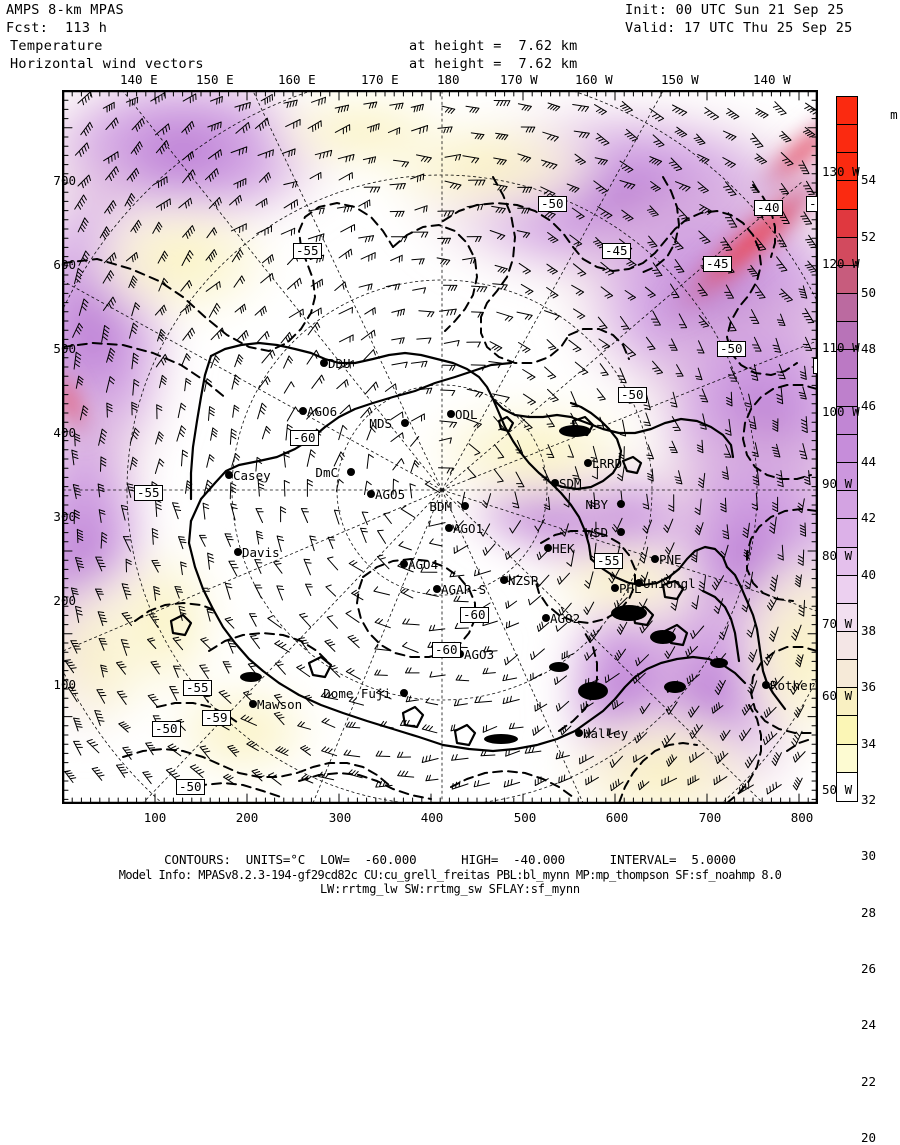 Image resolution: width=900 pixels, height=1145 pixels. I want to click on station-dot-icon, so click(371, 494).